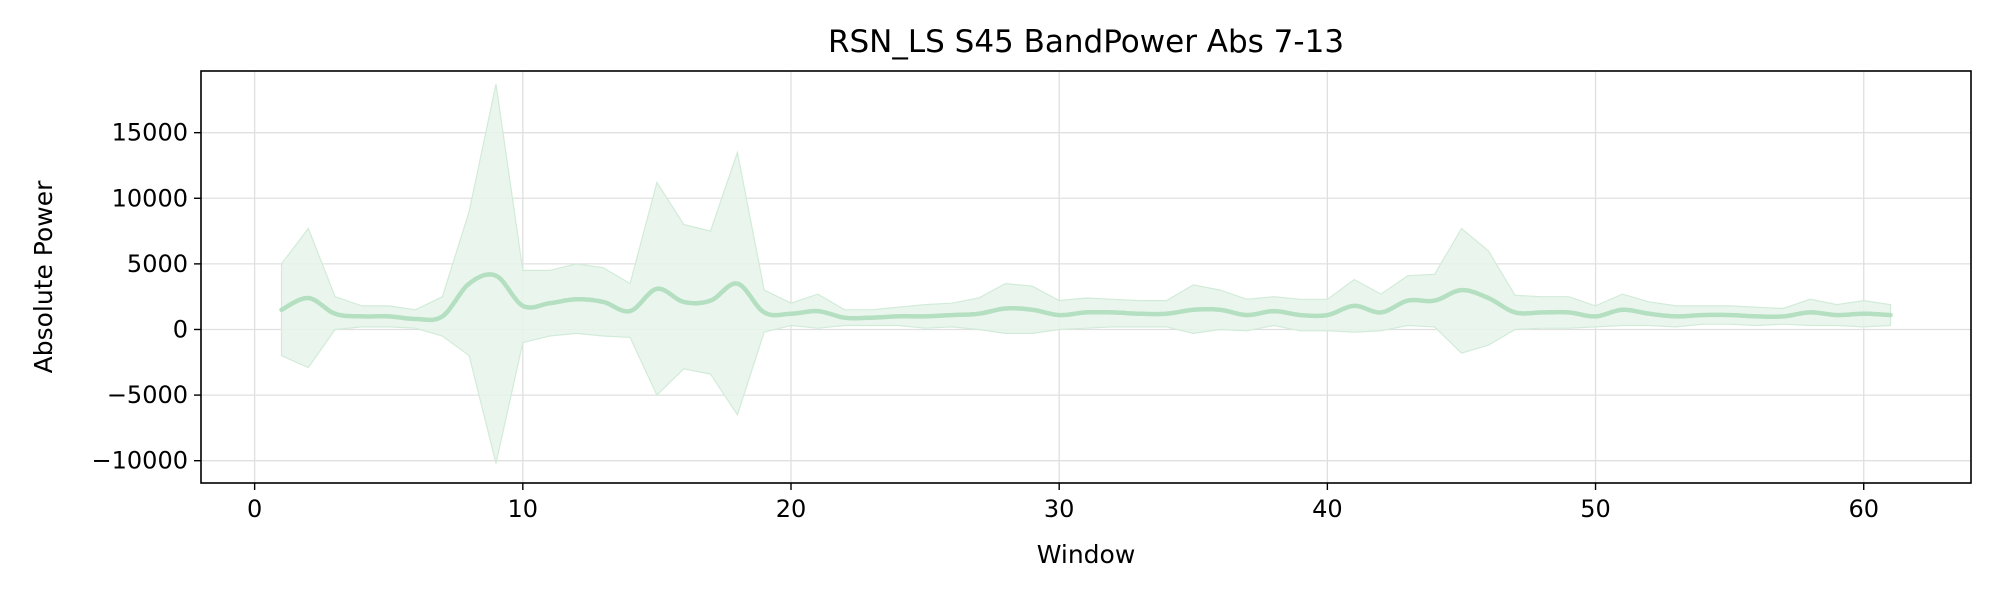  I want to click on y-tick-label: −10000, so click(140, 461).